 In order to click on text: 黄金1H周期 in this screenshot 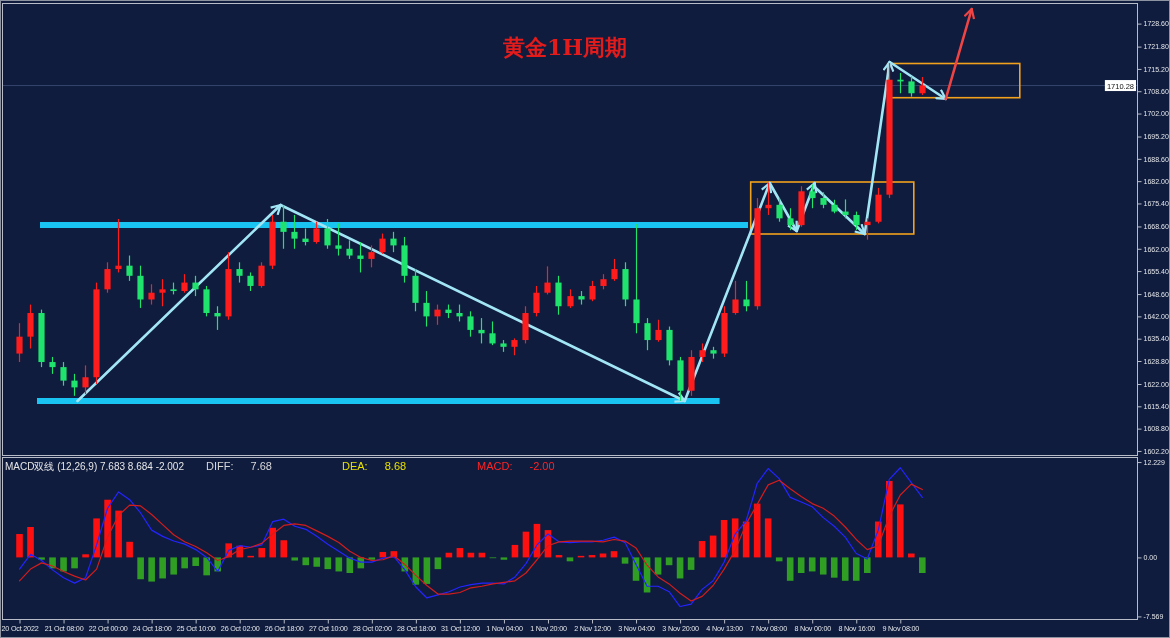, I will do `click(564, 47)`.